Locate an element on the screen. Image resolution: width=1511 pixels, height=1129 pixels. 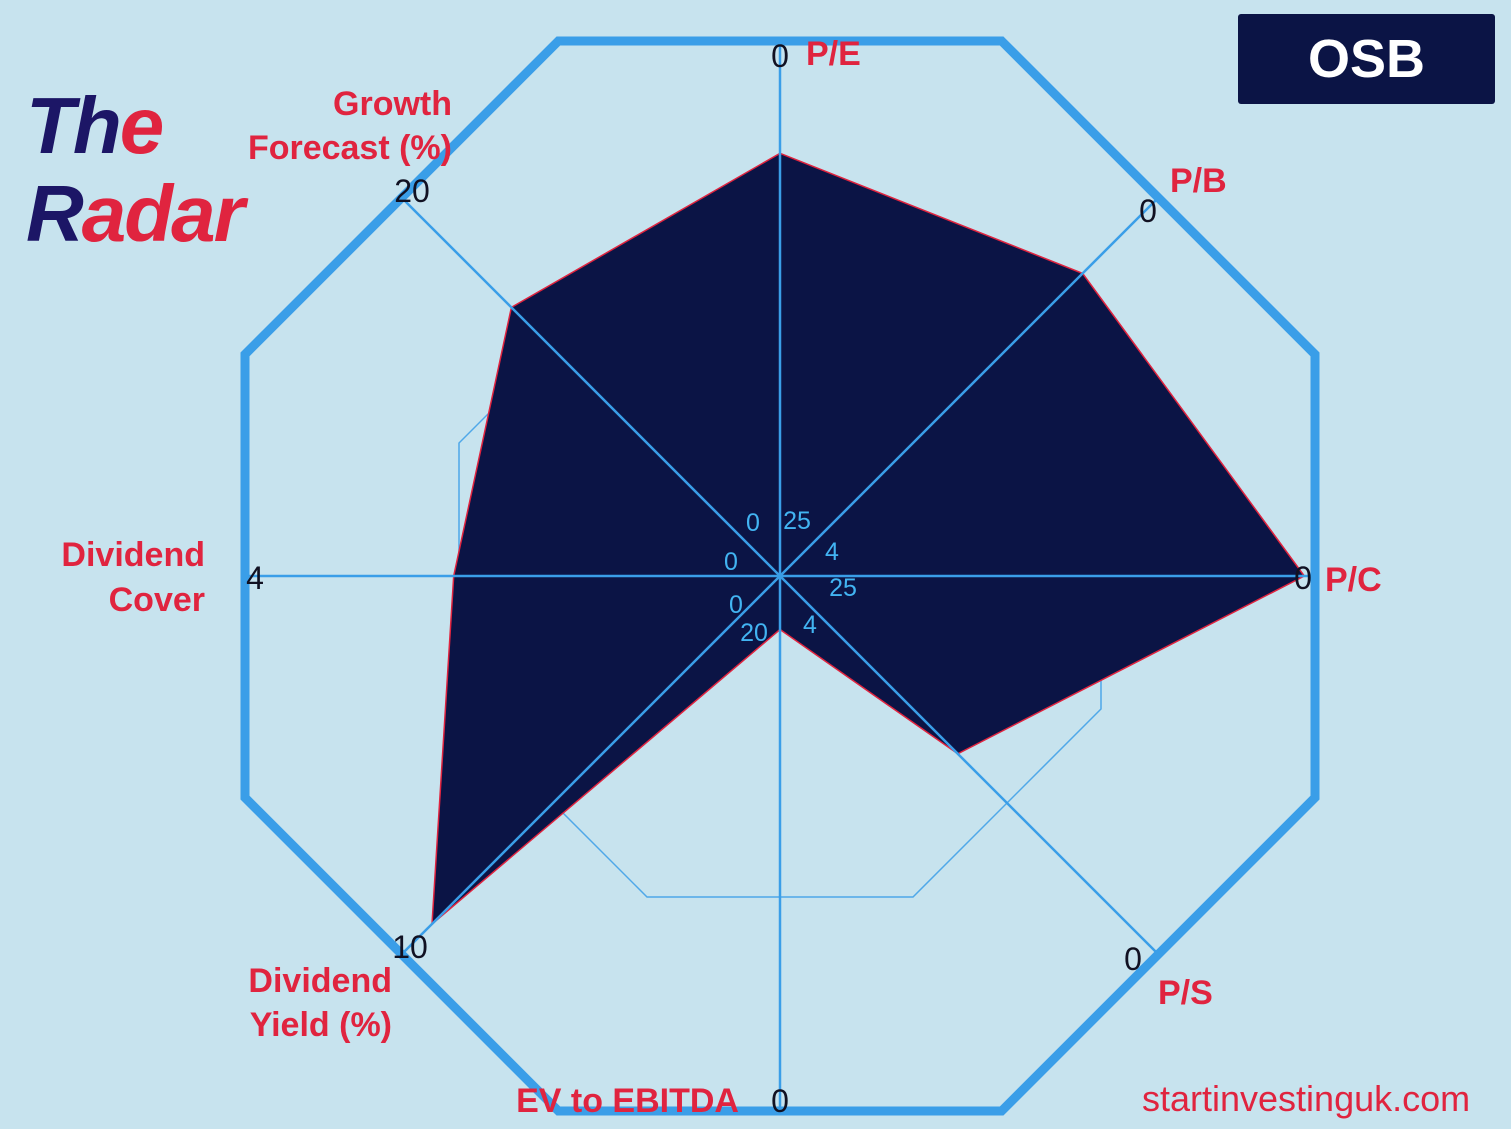
axis-label-p-b: P/B is located at coordinates (1198, 181).